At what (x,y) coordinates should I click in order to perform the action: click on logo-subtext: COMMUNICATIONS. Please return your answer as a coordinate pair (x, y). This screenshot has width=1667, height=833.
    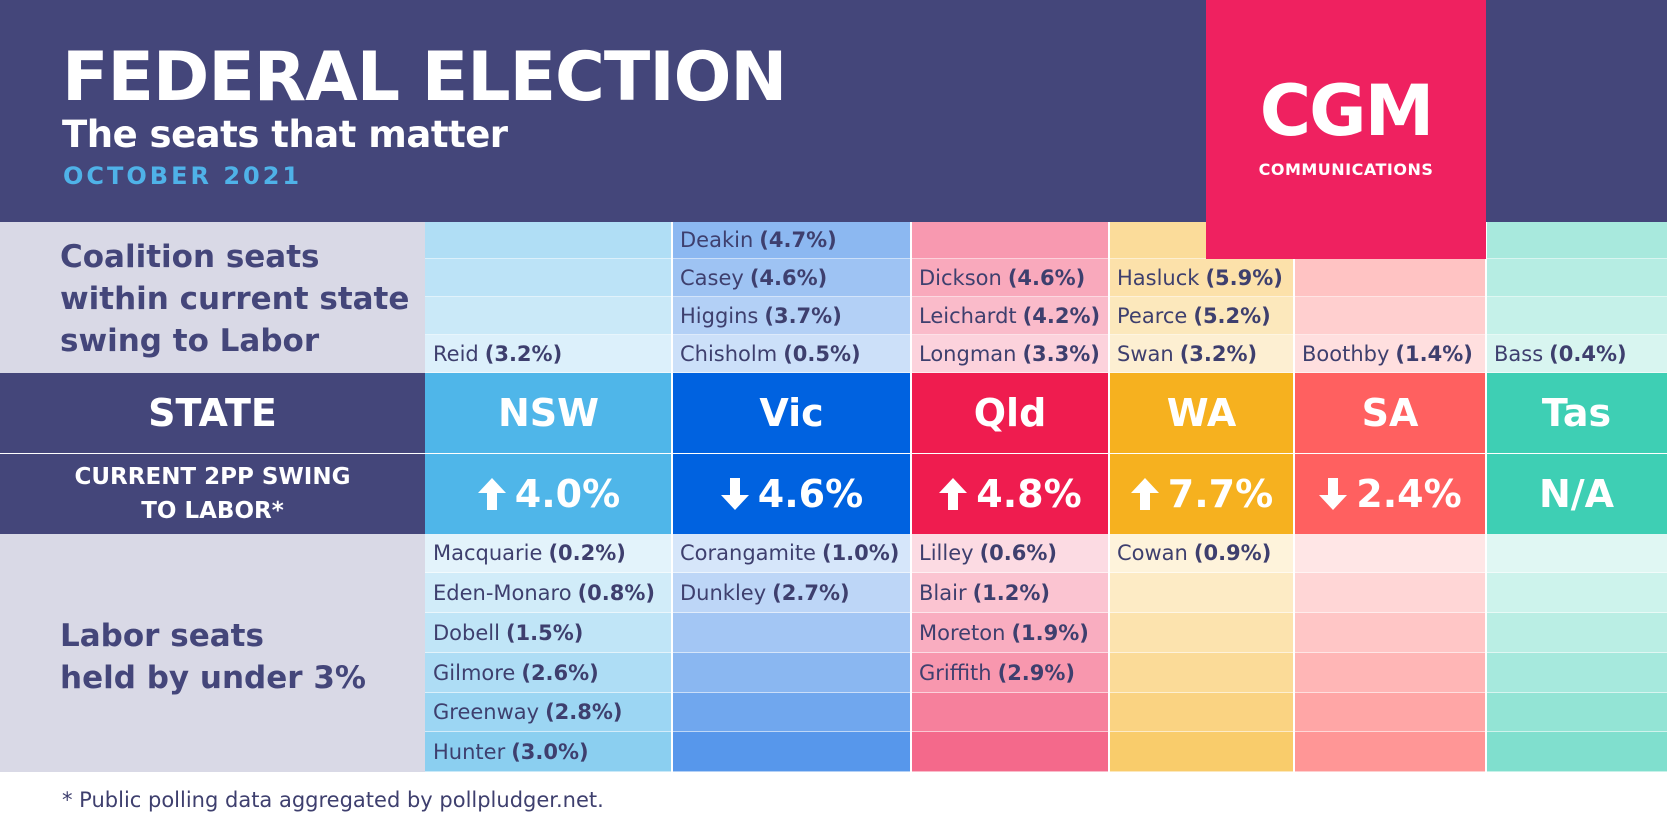
    Looking at the image, I should click on (1346, 169).